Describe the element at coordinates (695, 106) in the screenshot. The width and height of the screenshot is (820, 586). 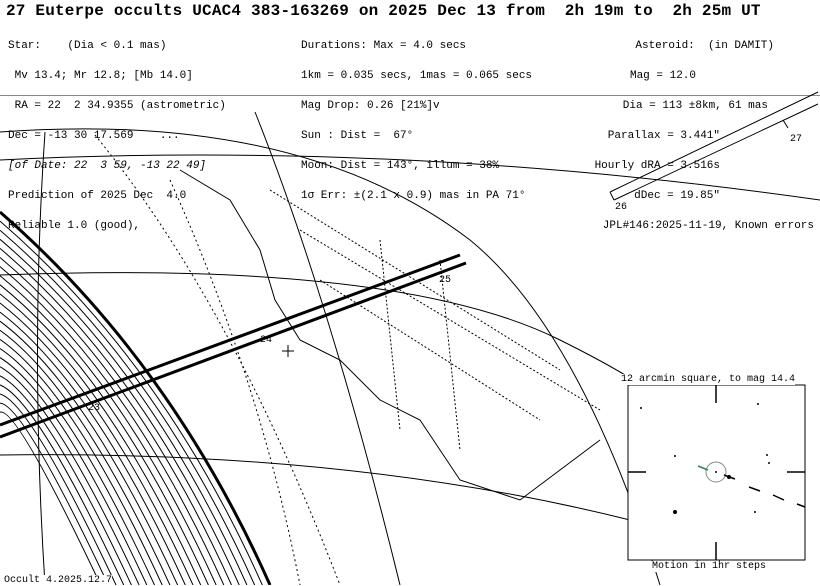
I see `asteroid-line: Dia = 113 ±8km, 61 mas` at that location.